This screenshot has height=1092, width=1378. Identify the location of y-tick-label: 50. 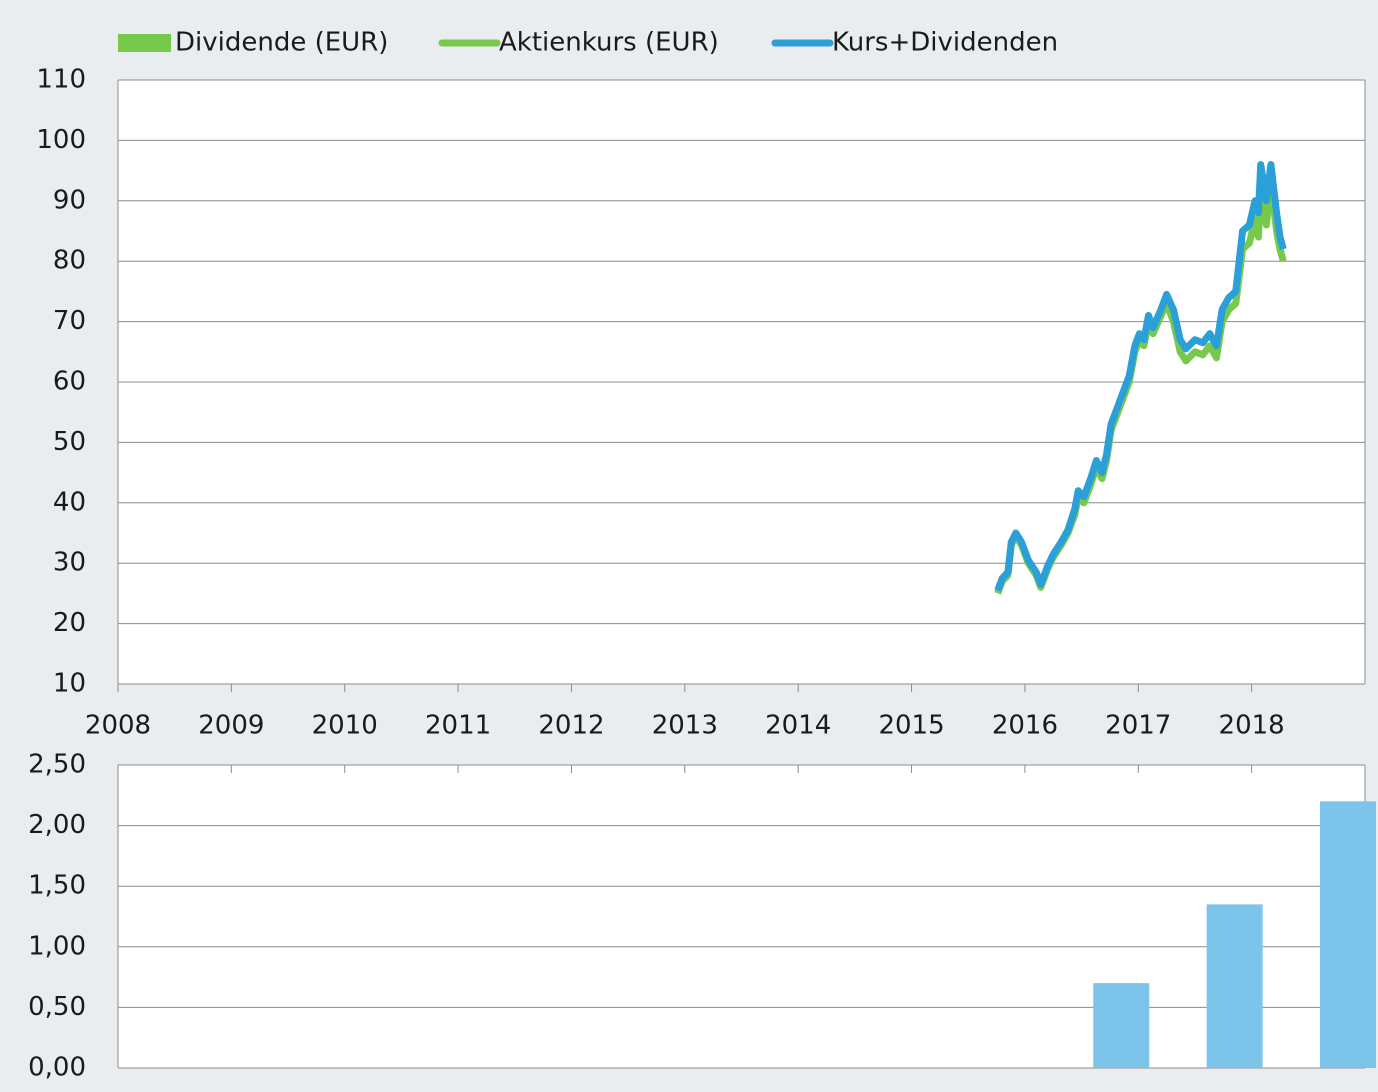
(69, 442).